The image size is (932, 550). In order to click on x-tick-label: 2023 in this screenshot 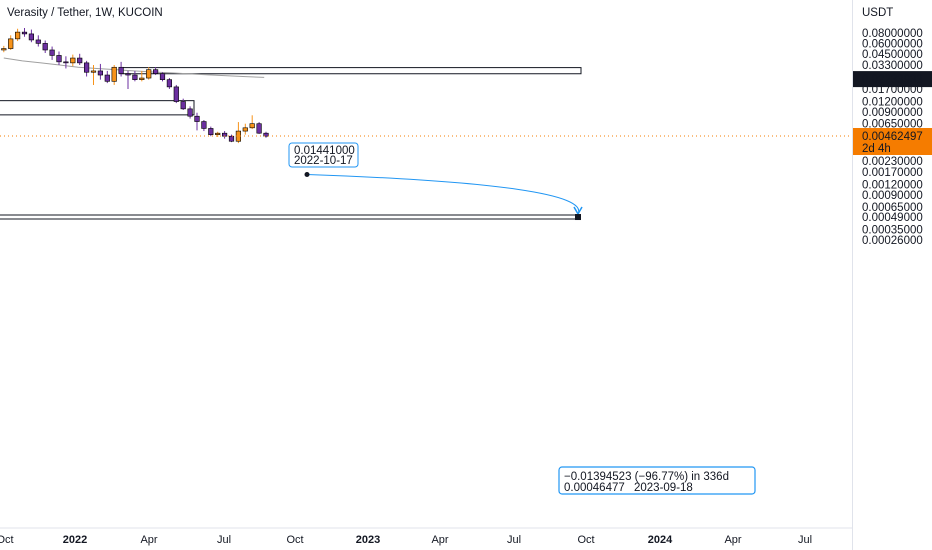, I will do `click(368, 540)`.